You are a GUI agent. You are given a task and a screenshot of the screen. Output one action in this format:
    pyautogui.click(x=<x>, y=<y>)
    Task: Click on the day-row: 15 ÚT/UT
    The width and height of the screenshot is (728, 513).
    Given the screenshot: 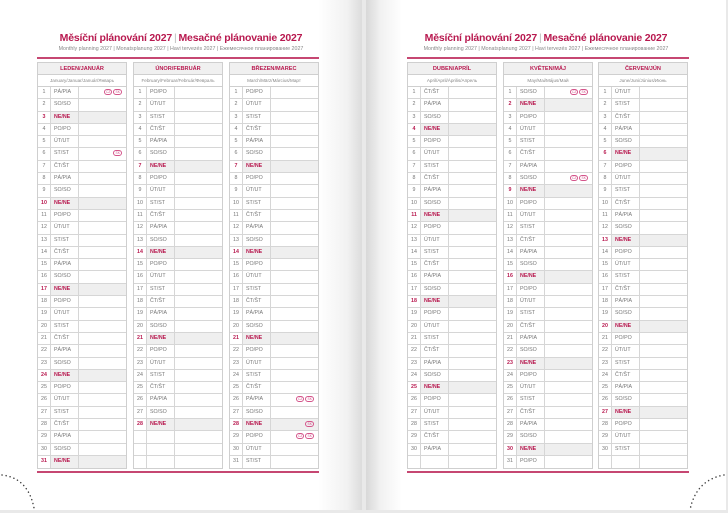 What is the action you would take?
    pyautogui.click(x=643, y=265)
    